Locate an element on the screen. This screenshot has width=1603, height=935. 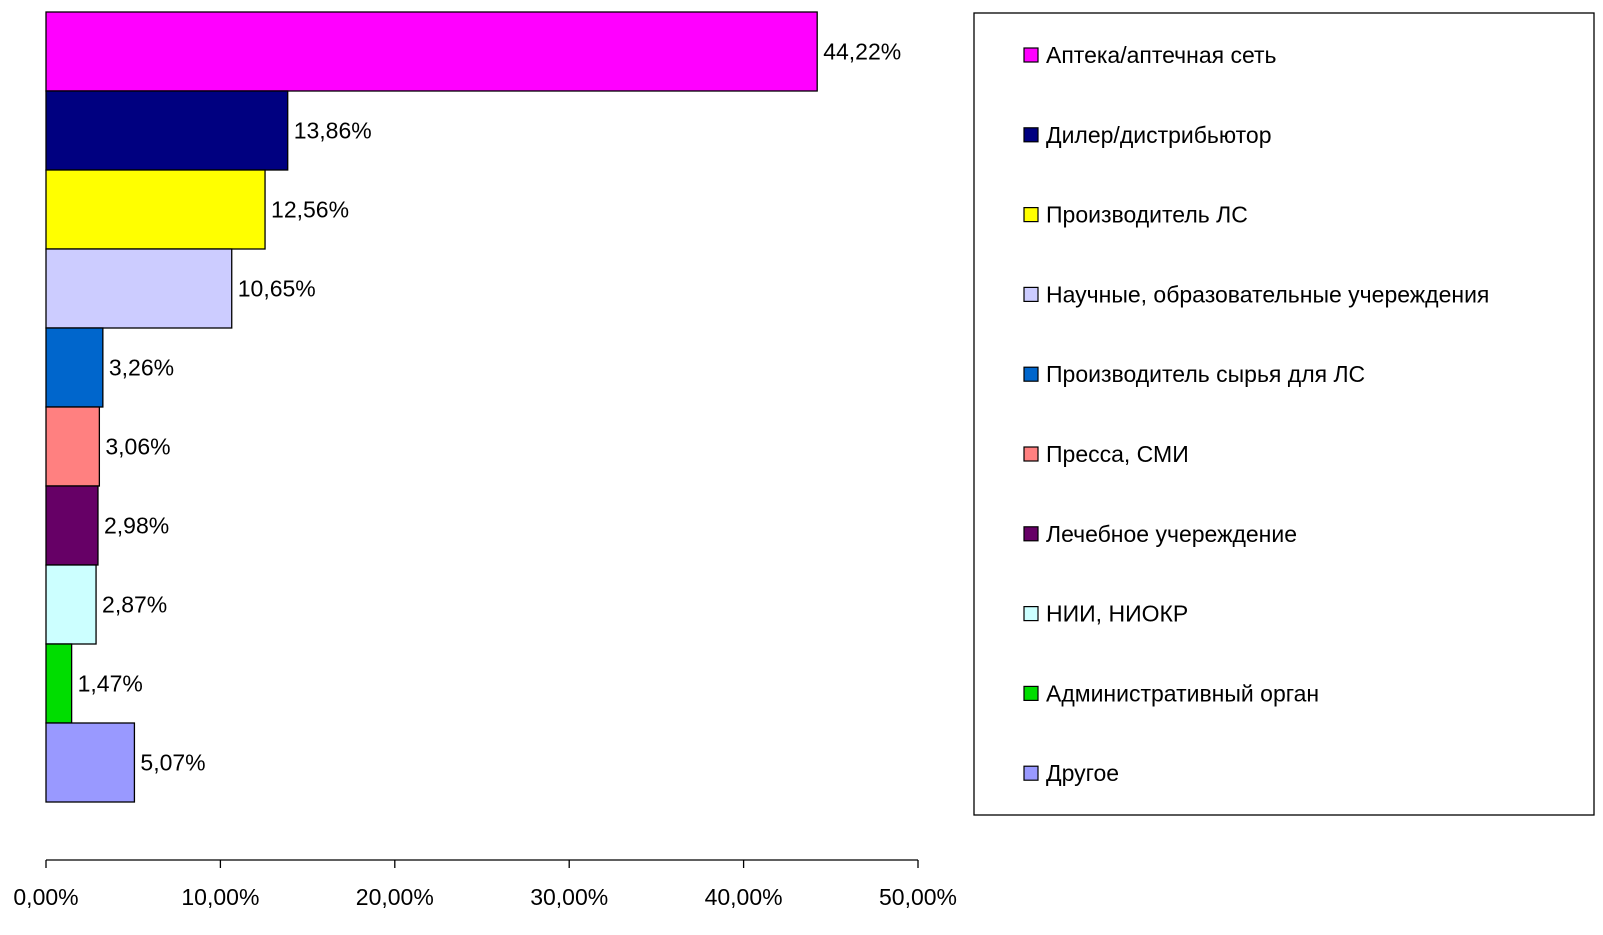
x-tick-label: 30,00% is located at coordinates (569, 897).